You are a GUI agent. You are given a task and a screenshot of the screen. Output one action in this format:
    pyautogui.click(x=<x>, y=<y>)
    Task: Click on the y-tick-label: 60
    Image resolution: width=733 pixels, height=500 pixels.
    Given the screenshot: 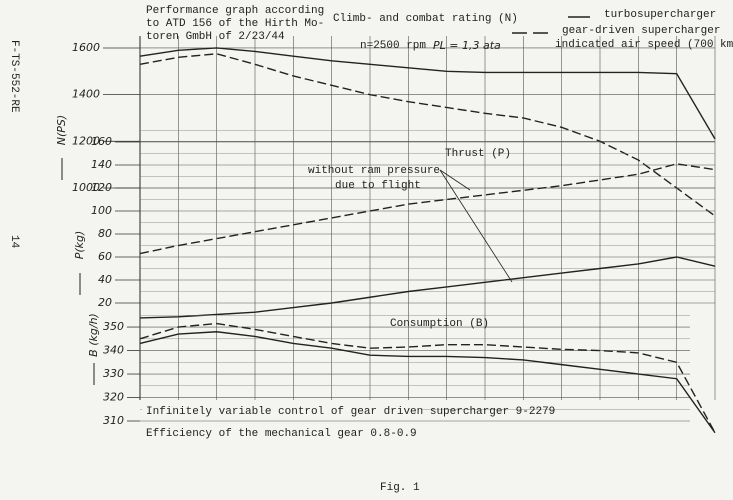 What is the action you would take?
    pyautogui.click(x=105, y=256)
    